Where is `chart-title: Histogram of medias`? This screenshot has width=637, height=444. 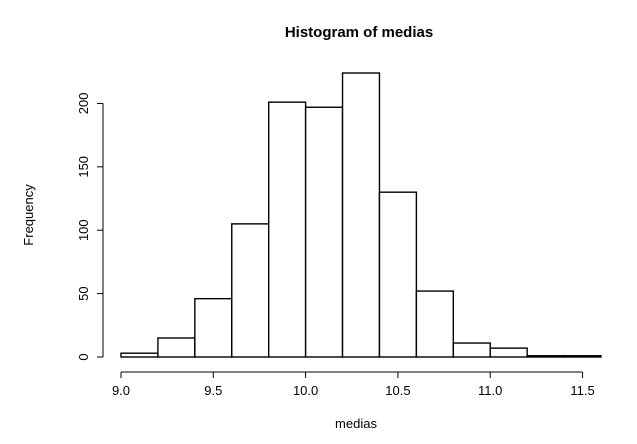 chart-title: Histogram of medias is located at coordinates (359, 32).